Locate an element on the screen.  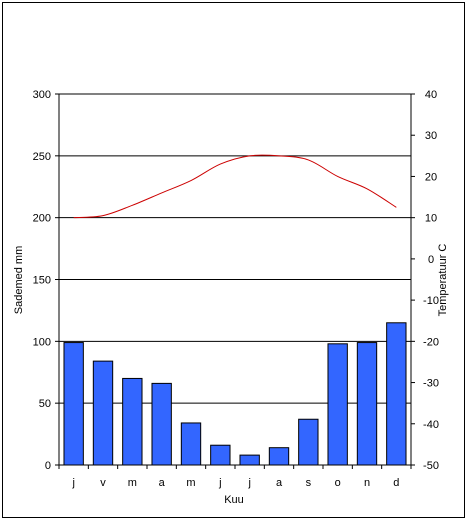
y-tick-label: 250 is located at coordinates (42, 157).